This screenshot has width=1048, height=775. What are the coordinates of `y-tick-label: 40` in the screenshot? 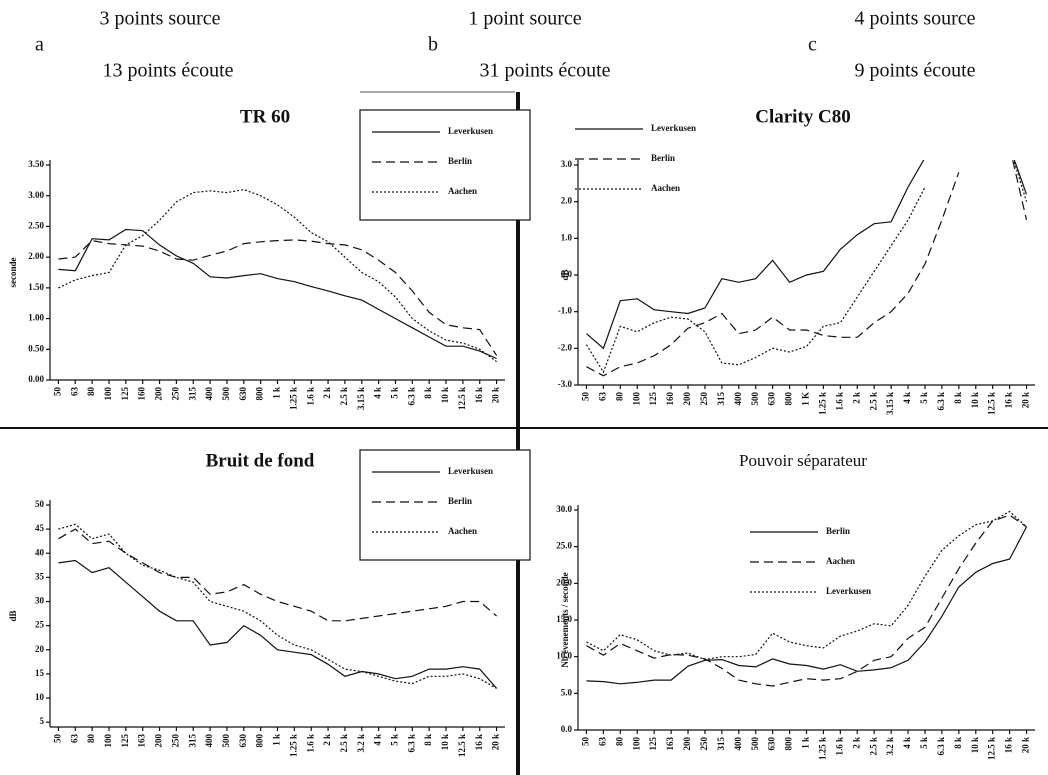 It's located at (40, 552).